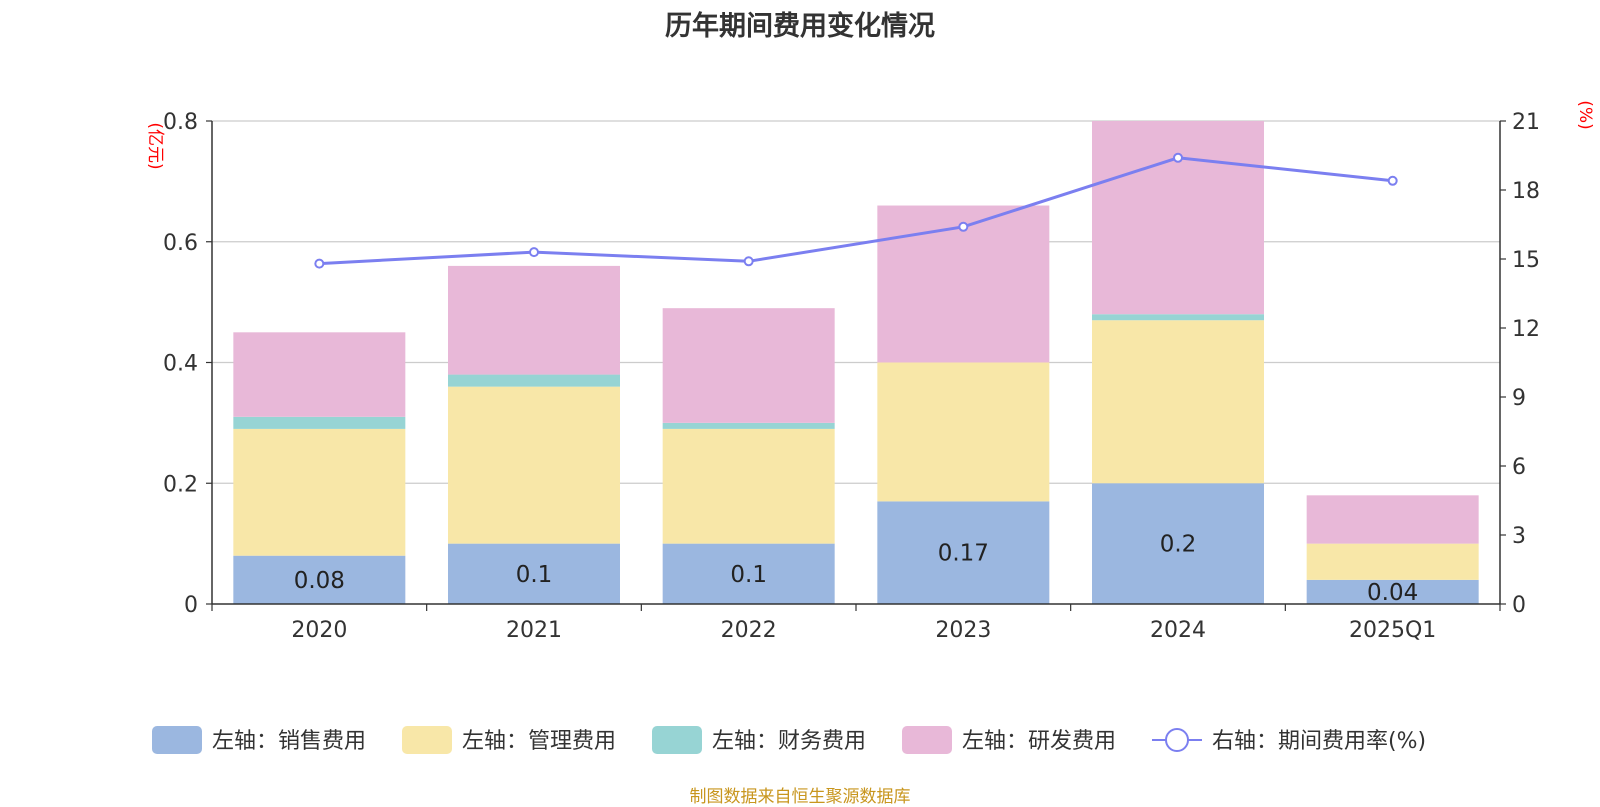 The height and width of the screenshot is (807, 1600). Describe the element at coordinates (289, 741) in the screenshot. I see `legend-label: 左轴：销售费用` at that location.